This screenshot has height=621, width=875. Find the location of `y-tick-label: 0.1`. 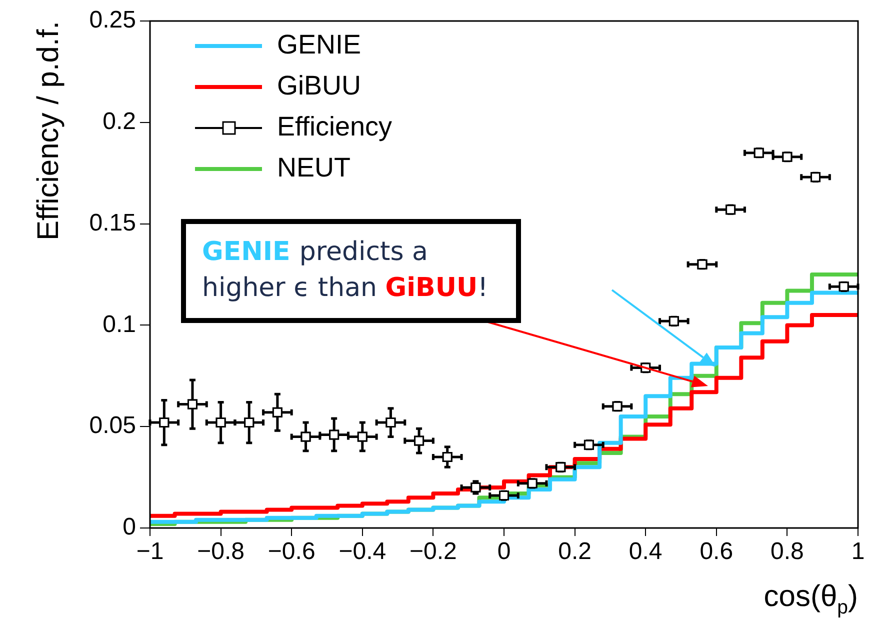

y-tick-label: 0.1 is located at coordinates (119, 324).